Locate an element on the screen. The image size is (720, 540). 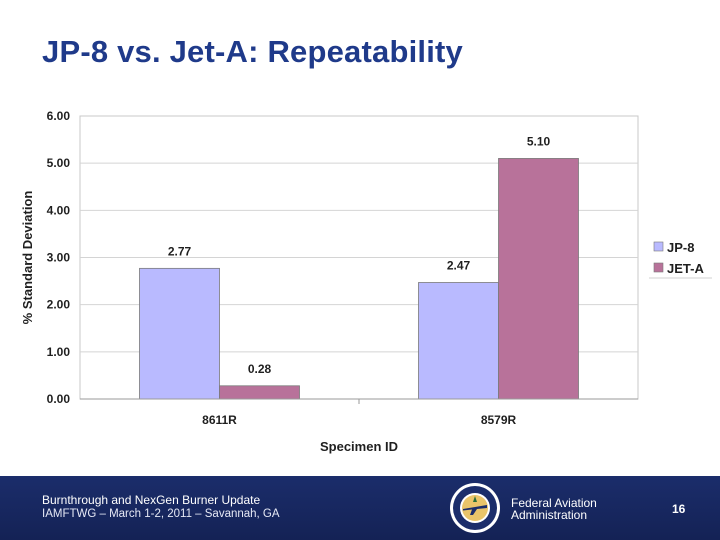
legend-label: JET-A is located at coordinates (685, 268).